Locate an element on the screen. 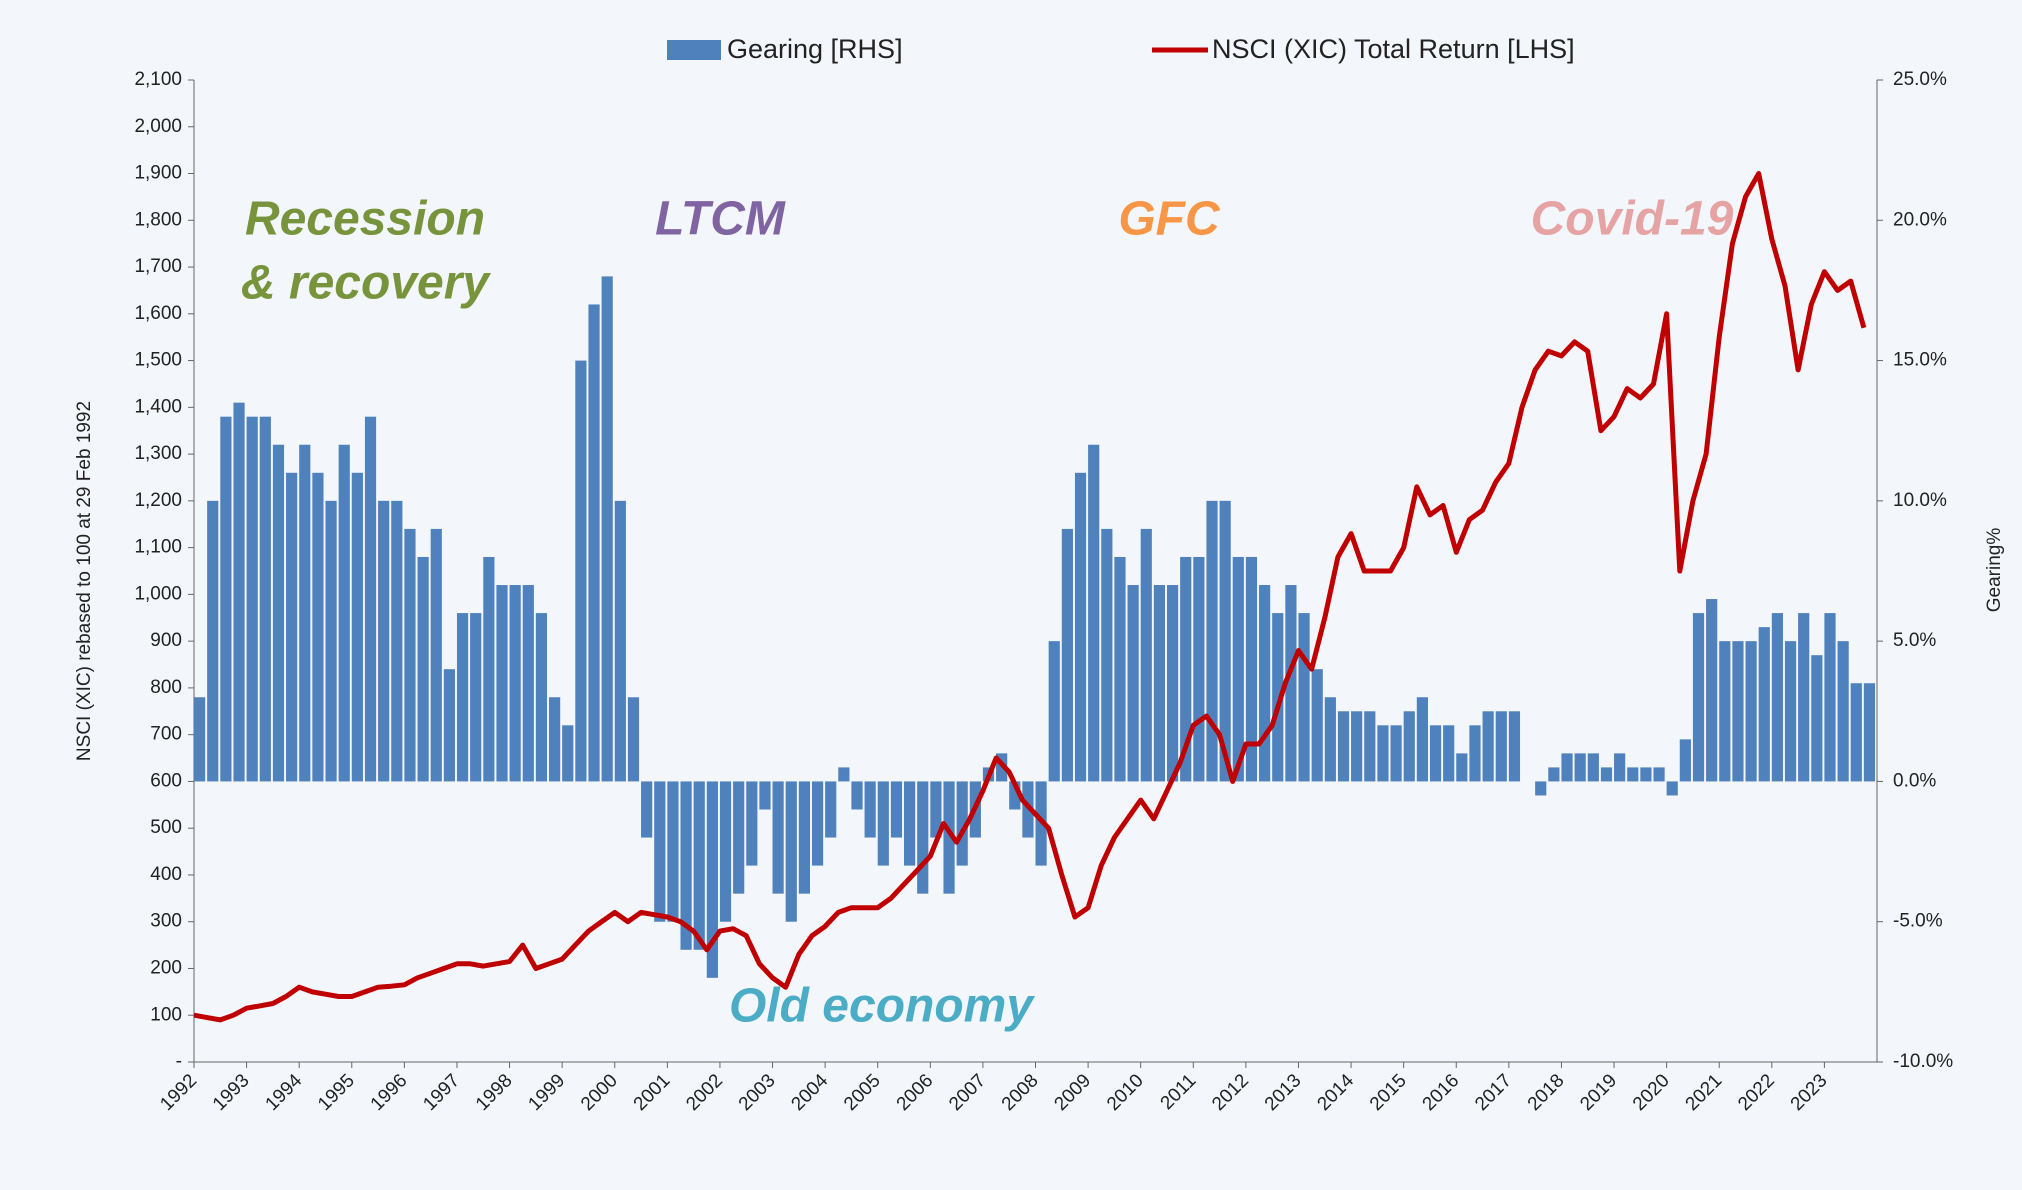  y-tick-label: - is located at coordinates (179, 1061).